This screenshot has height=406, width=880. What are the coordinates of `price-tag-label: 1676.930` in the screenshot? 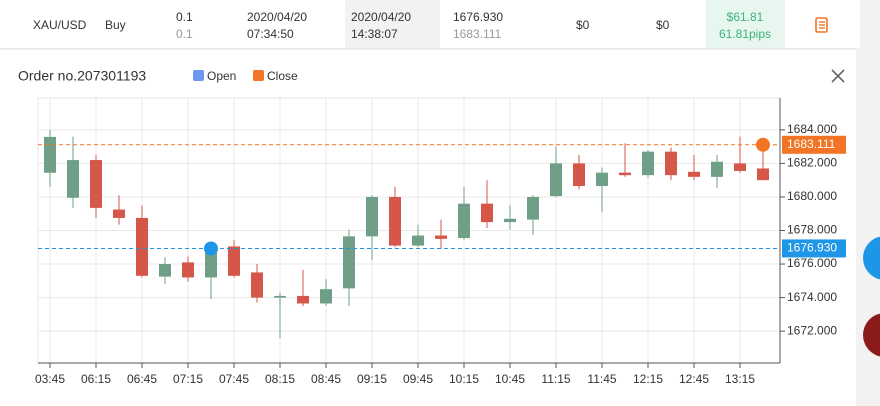 It's located at (812, 248).